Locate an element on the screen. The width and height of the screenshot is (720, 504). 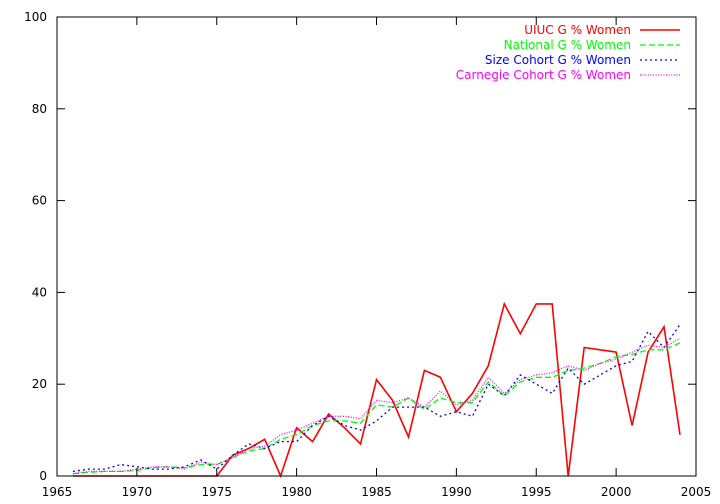
x-tick-label: 1975 is located at coordinates (216, 492).